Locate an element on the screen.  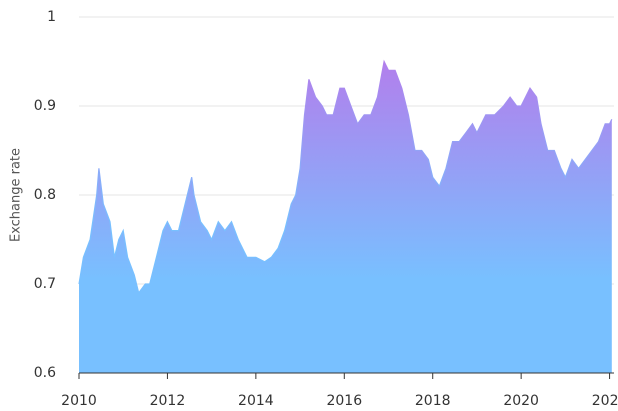
x-tick-label: 2010 is located at coordinates (79, 401).